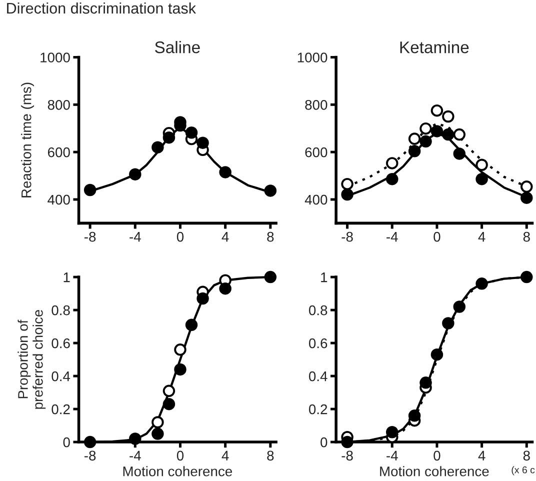 Image resolution: width=536 pixels, height=481 pixels. What do you see at coordinates (177, 47) in the screenshot?
I see `chart-title: Saline` at bounding box center [177, 47].